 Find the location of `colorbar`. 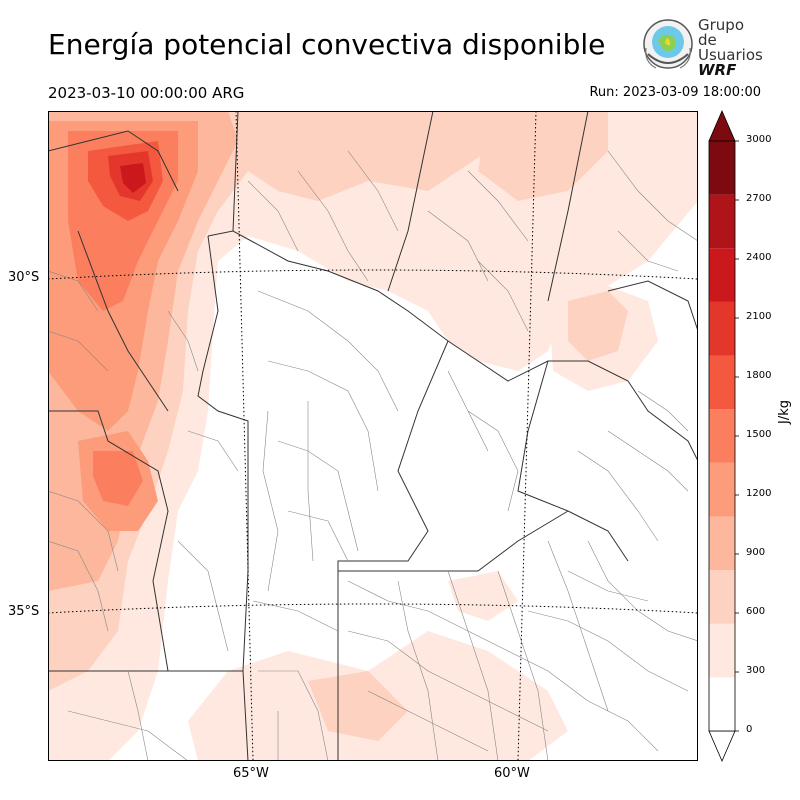

colorbar is located at coordinates (723, 436).